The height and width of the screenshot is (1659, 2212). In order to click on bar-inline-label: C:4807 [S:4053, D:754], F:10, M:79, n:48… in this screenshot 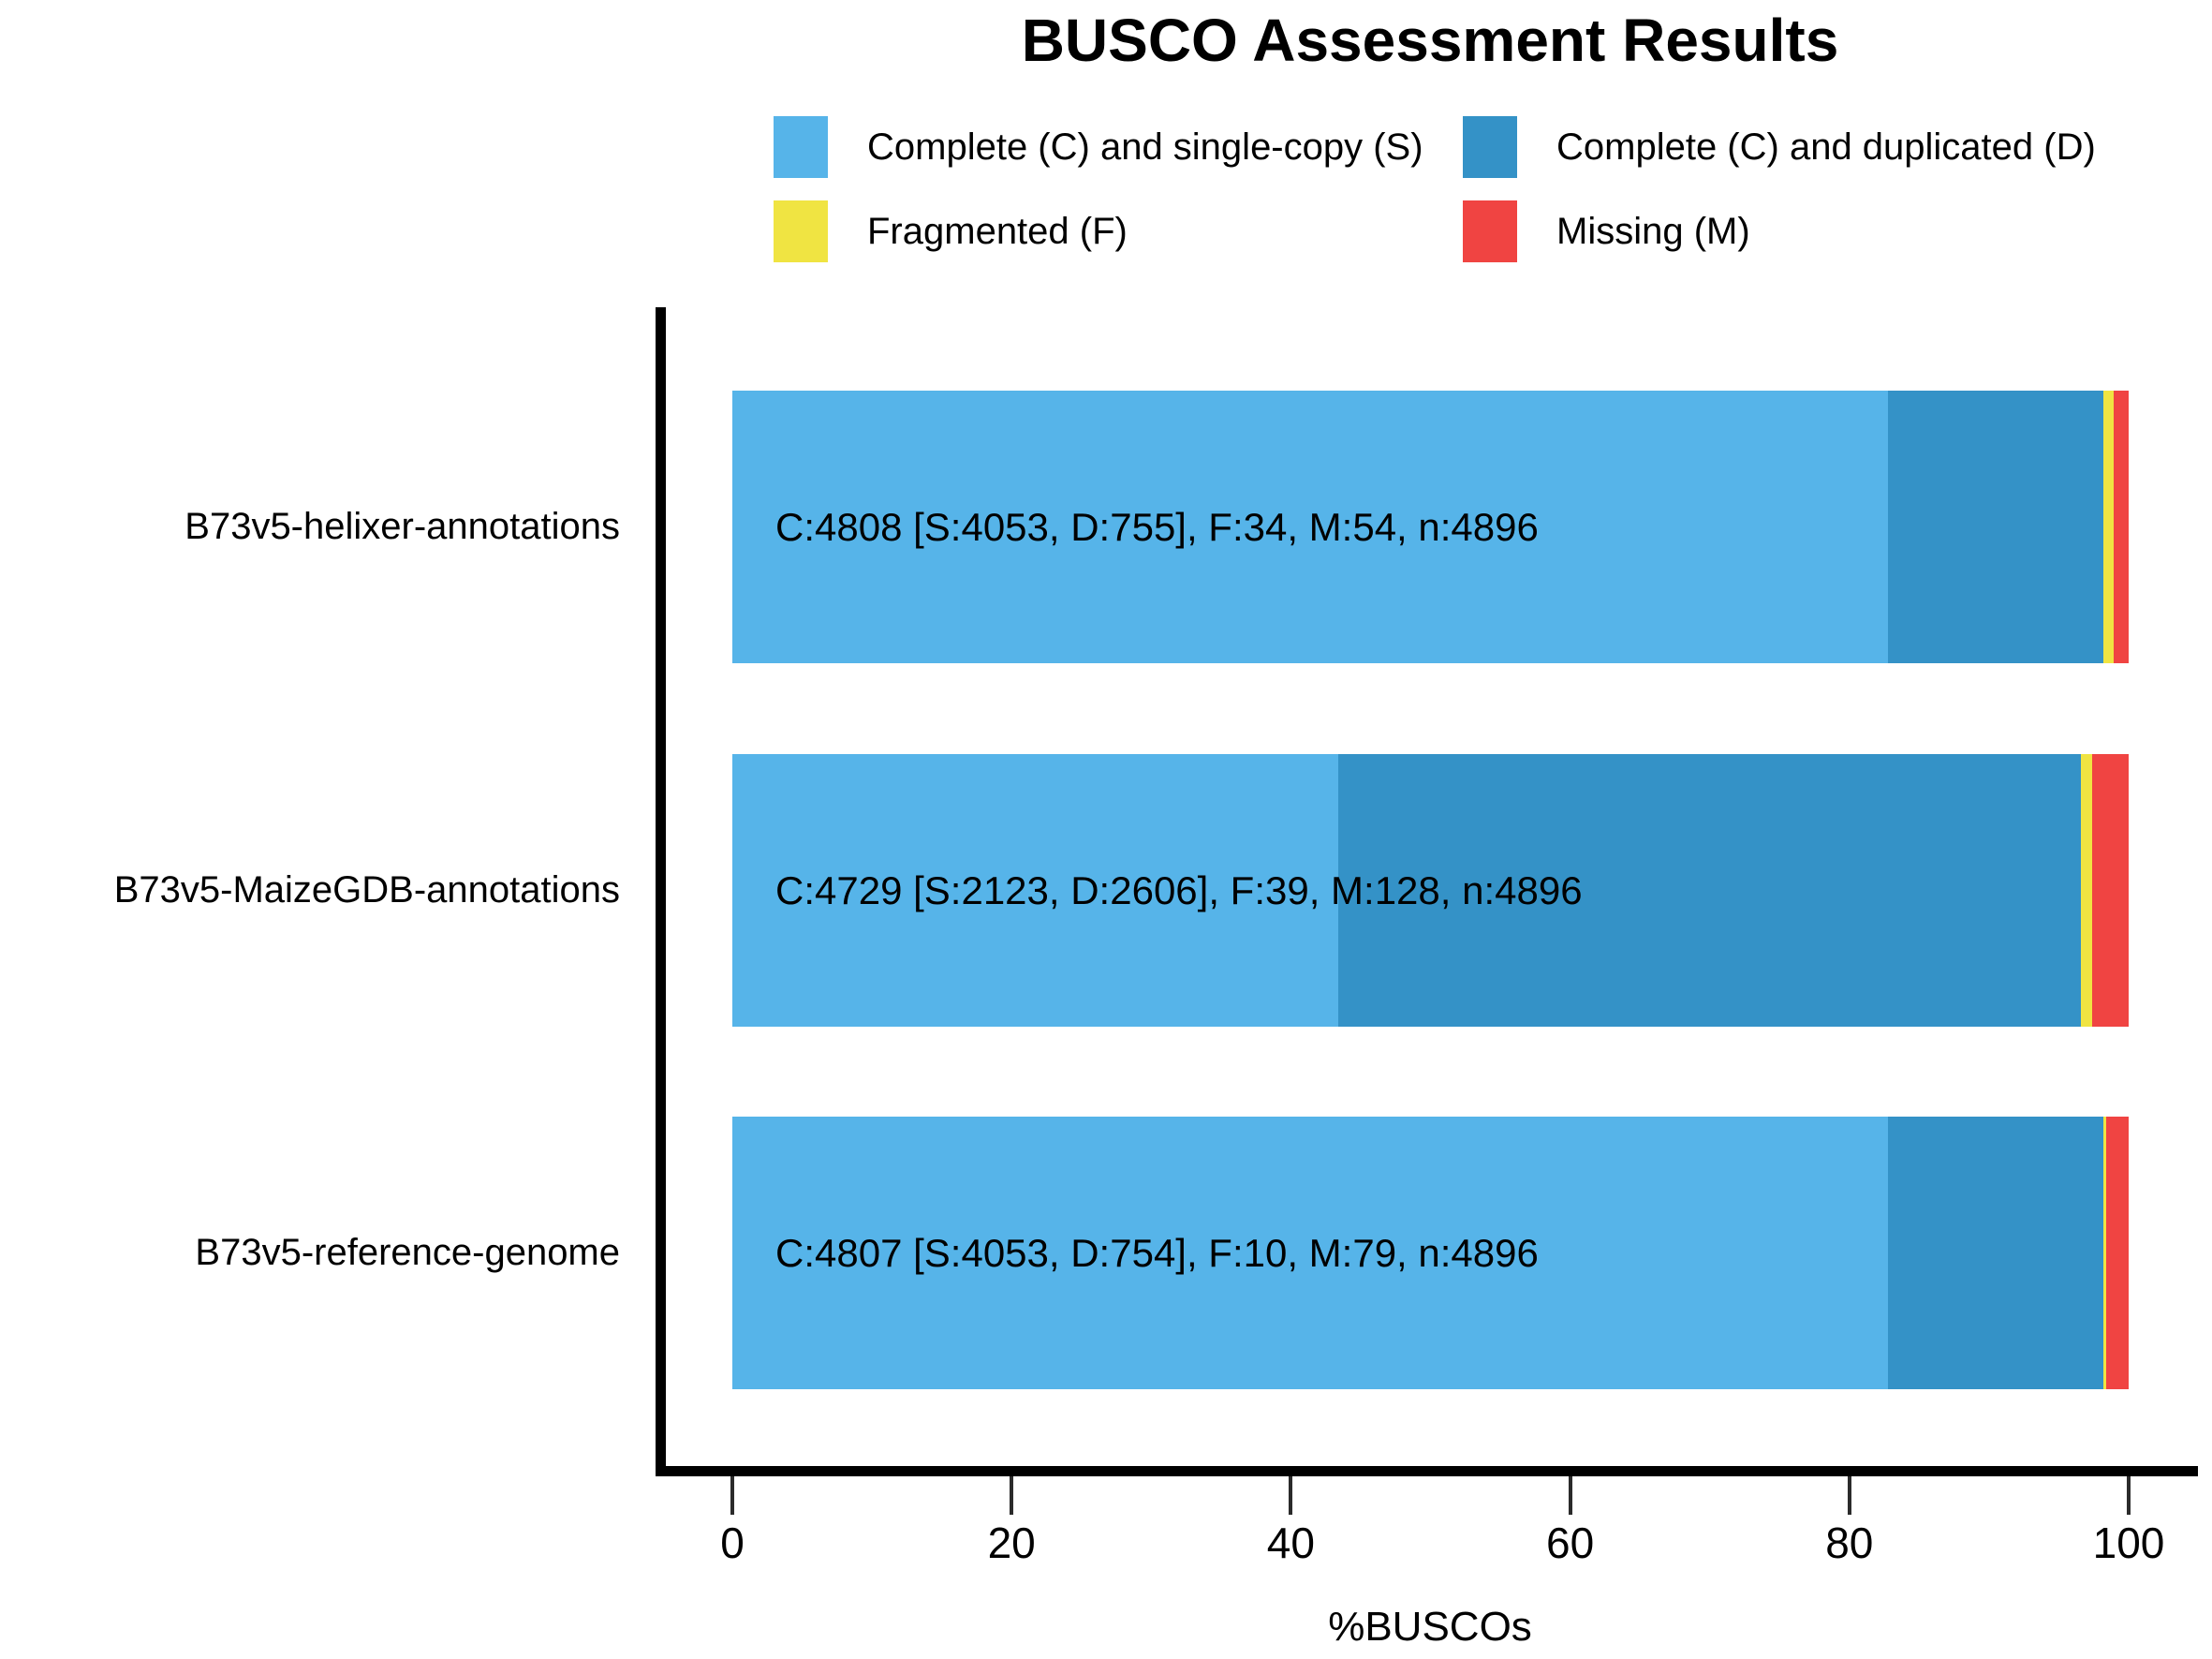, I will do `click(1157, 1253)`.